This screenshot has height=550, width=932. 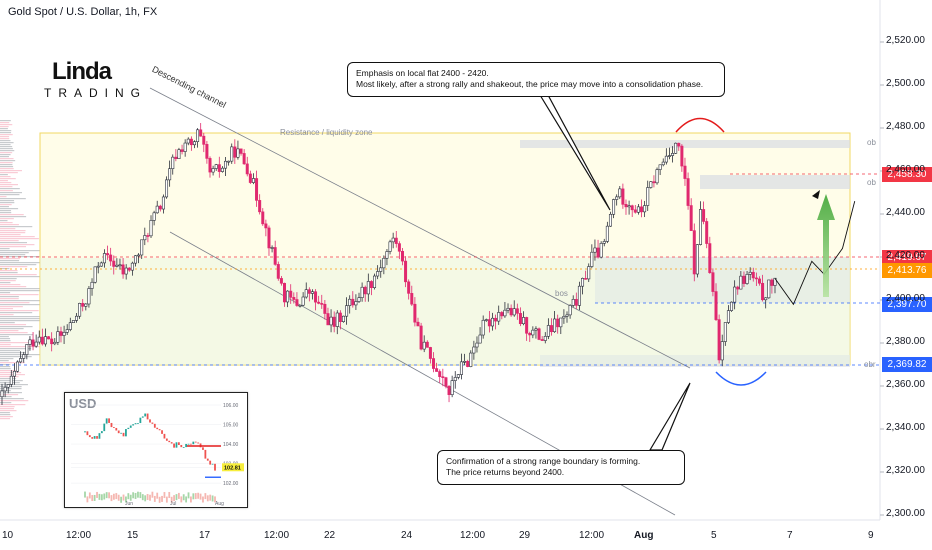 What do you see at coordinates (592, 535) in the screenshot?
I see `x-tick-label: 12:00` at bounding box center [592, 535].